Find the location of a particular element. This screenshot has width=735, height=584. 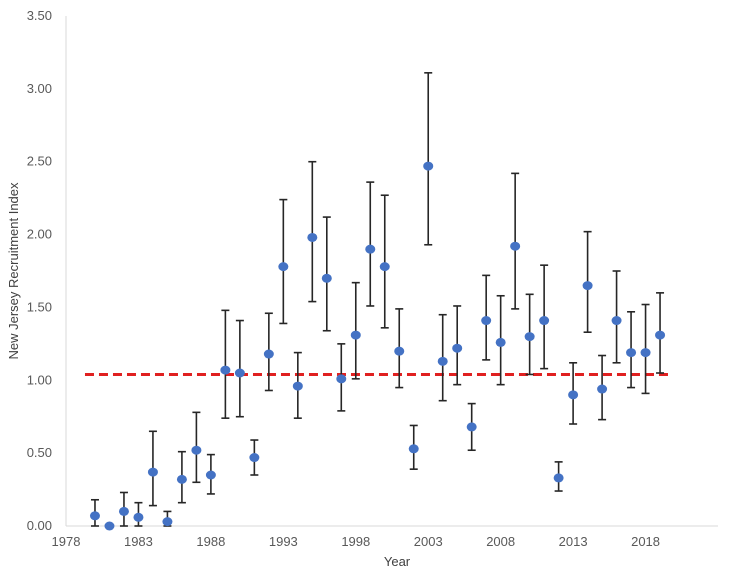

x-tick-label: 1983 is located at coordinates (138, 541).